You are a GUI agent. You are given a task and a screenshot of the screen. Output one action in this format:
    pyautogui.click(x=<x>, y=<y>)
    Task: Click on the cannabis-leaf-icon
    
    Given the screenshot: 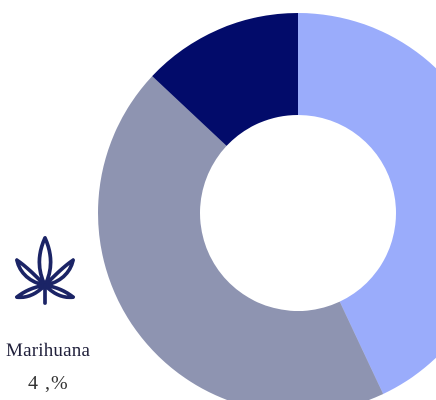 What is the action you would take?
    pyautogui.click(x=45, y=270)
    